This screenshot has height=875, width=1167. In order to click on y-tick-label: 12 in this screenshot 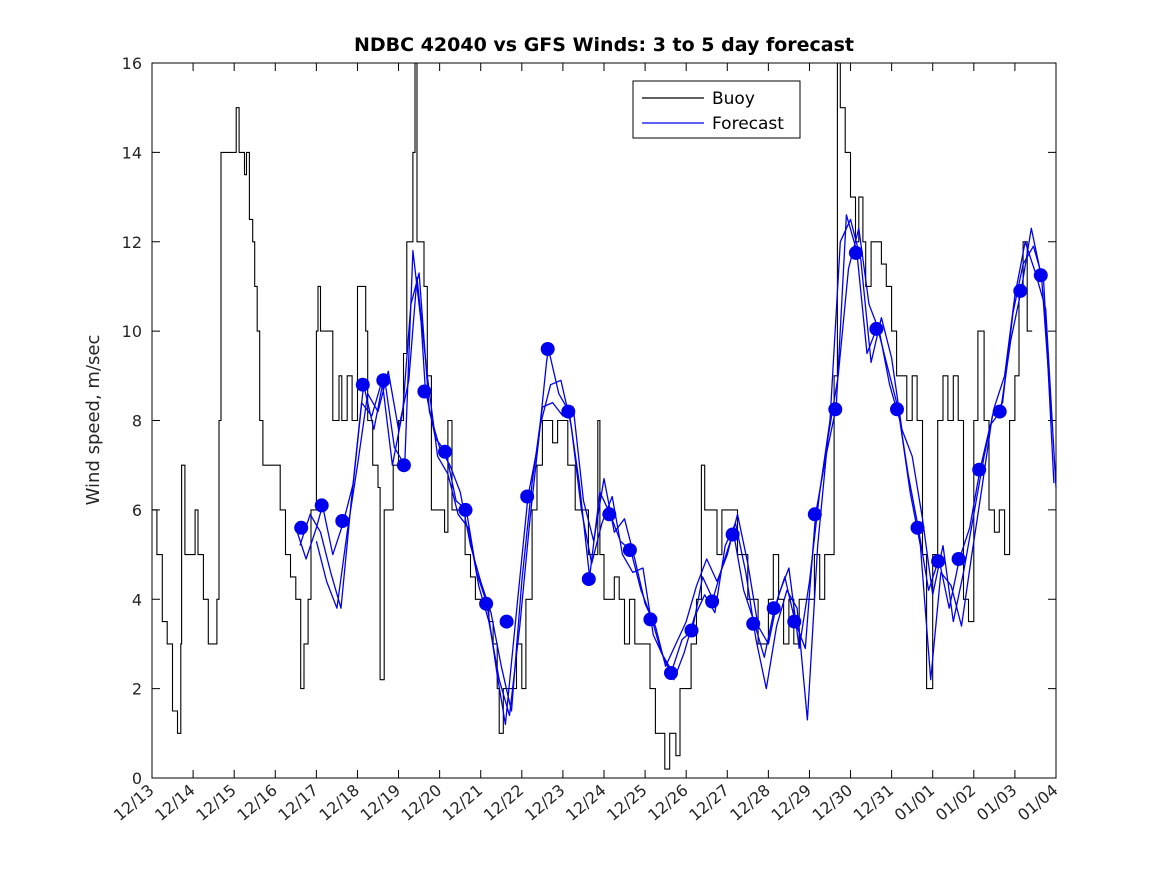, I will do `click(132, 242)`.